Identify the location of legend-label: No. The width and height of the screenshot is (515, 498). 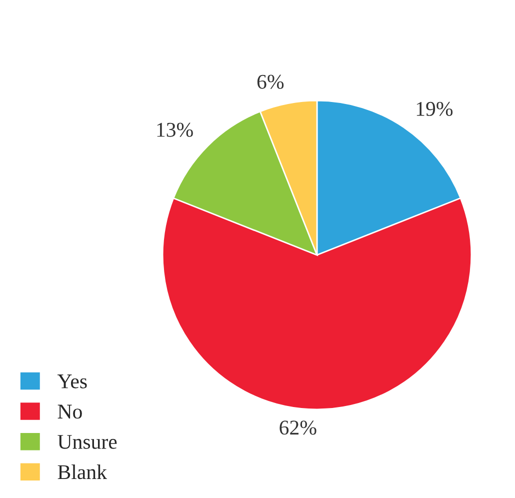
(70, 411).